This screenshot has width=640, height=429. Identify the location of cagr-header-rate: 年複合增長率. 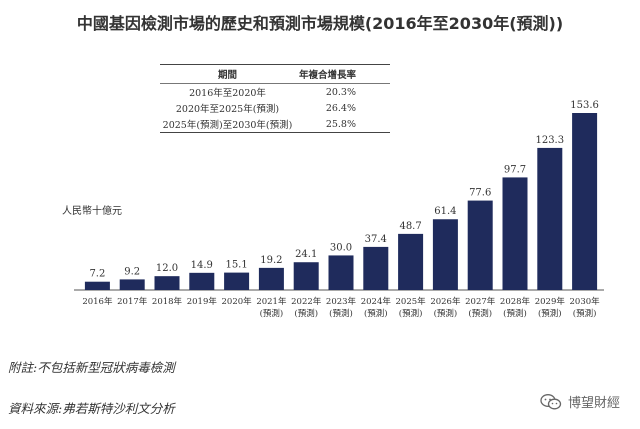
(342, 74).